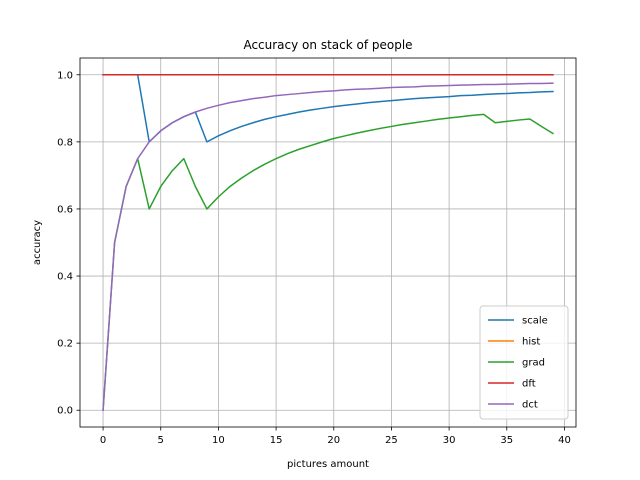  I want to click on x-tick-label: 25, so click(391, 440).